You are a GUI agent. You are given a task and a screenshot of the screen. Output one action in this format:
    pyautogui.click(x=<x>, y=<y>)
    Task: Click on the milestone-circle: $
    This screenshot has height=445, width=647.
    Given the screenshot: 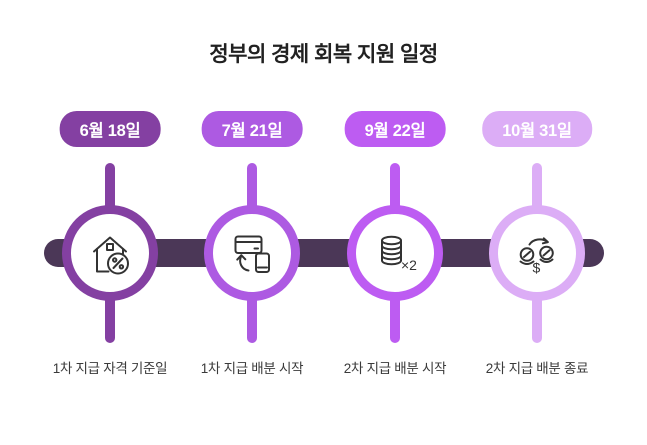 What is the action you would take?
    pyautogui.click(x=537, y=253)
    